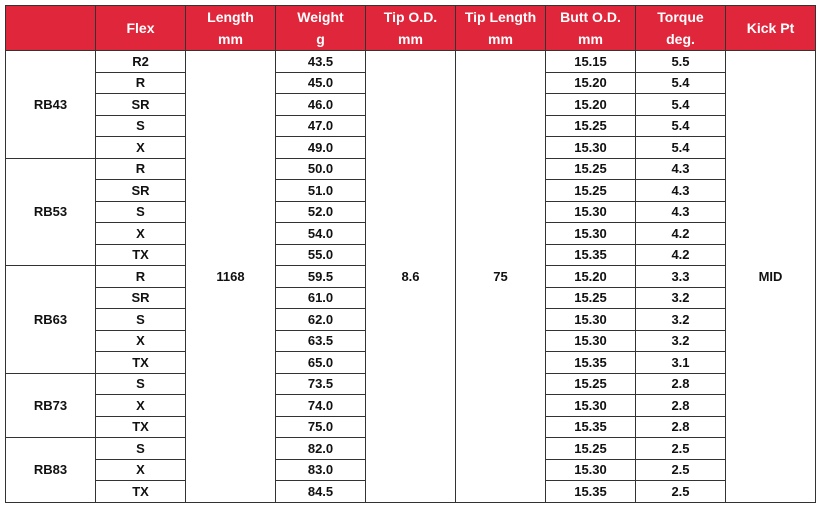  What do you see at coordinates (320, 276) in the screenshot?
I see `weight-cell: 59.5` at bounding box center [320, 276].